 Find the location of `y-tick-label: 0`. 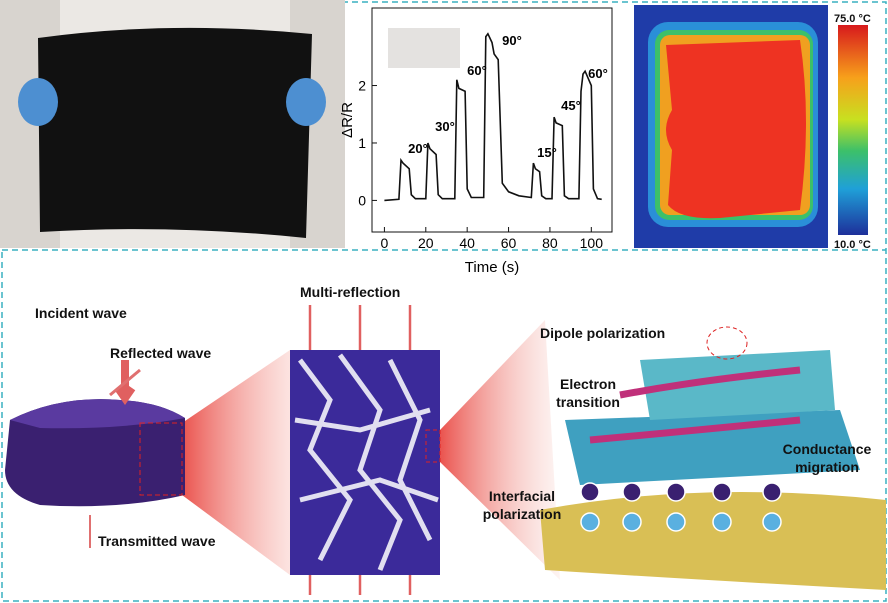

y-tick-label: 0 is located at coordinates (362, 200).